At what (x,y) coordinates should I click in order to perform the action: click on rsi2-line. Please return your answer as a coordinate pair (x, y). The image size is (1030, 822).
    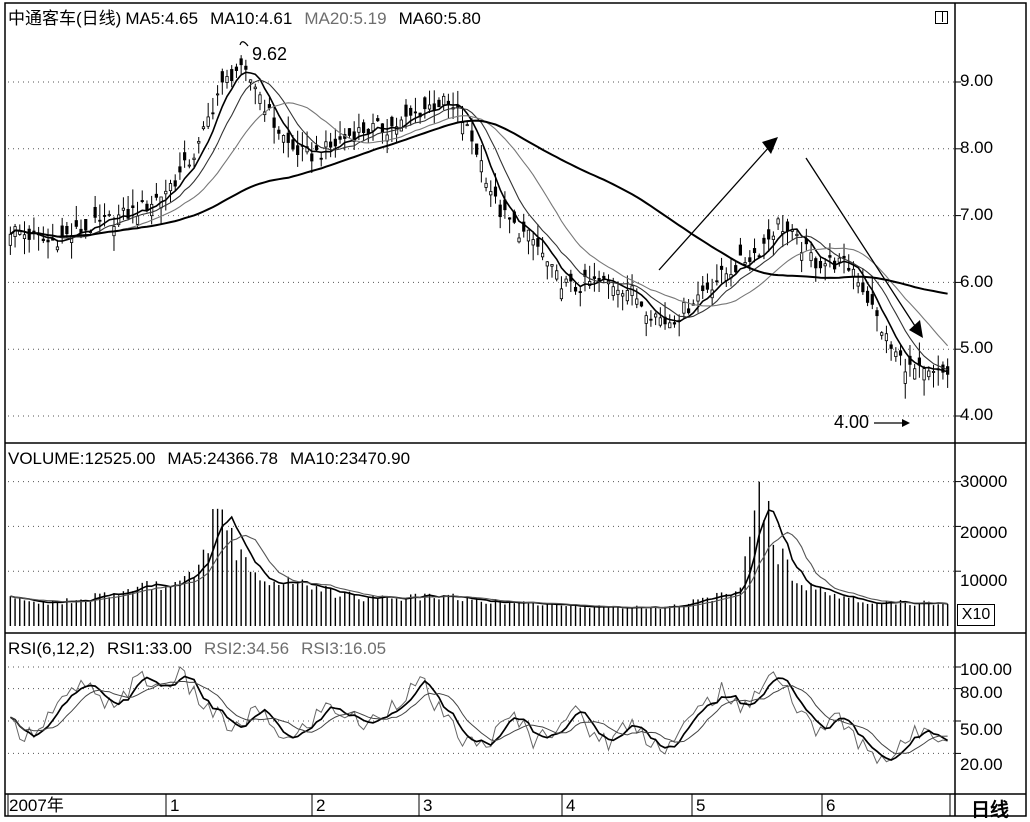
    Looking at the image, I should click on (479, 718).